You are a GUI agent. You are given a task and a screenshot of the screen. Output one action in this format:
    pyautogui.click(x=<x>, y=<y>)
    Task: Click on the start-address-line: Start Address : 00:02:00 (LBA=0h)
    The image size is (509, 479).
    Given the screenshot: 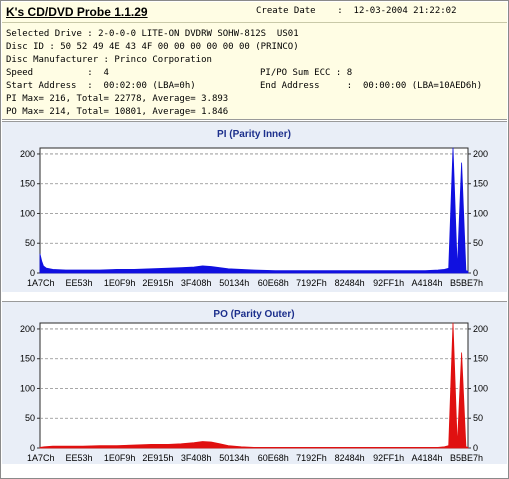 What is the action you would take?
    pyautogui.click(x=101, y=86)
    